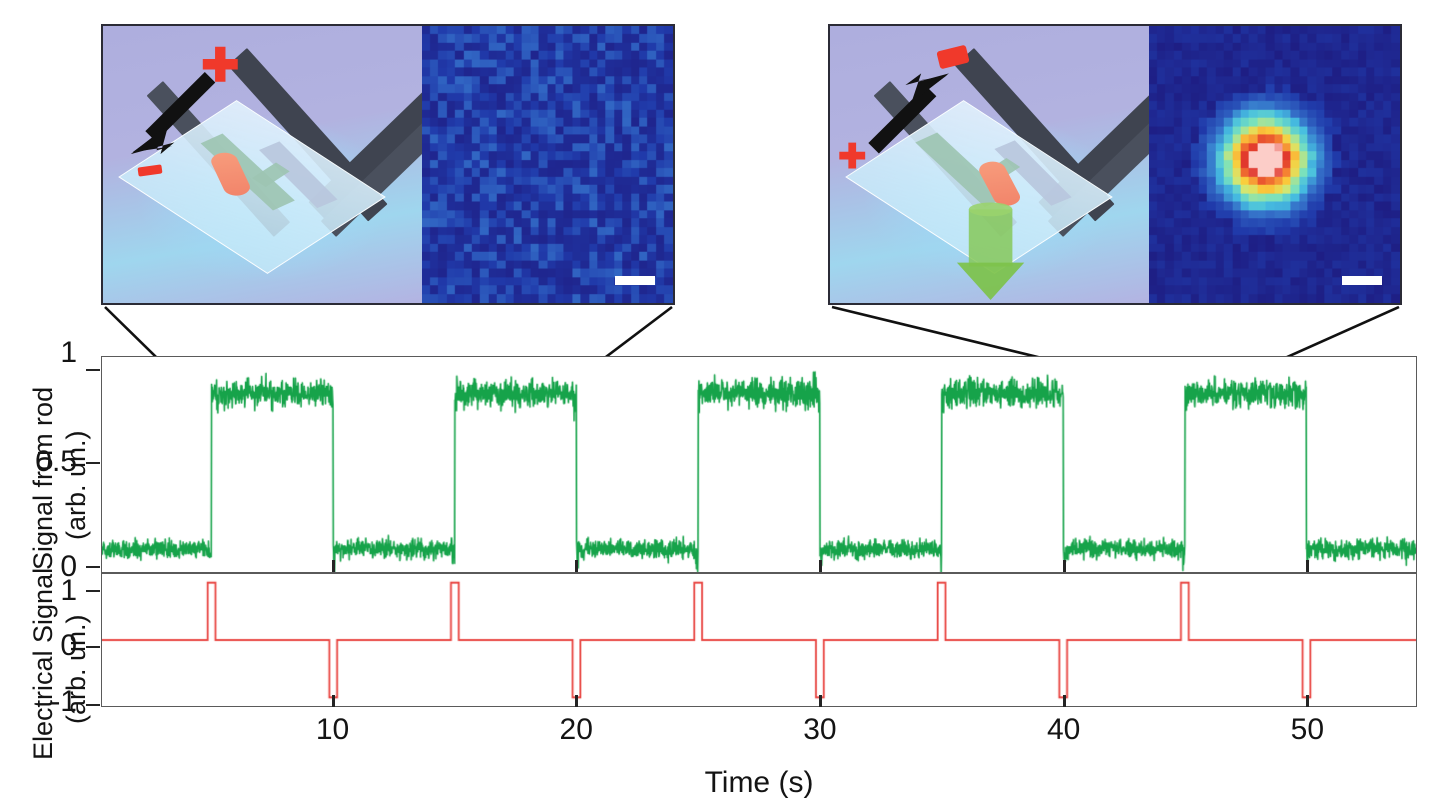  What do you see at coordinates (1274, 164) in the screenshot?
I see `inset-right-map` at bounding box center [1274, 164].